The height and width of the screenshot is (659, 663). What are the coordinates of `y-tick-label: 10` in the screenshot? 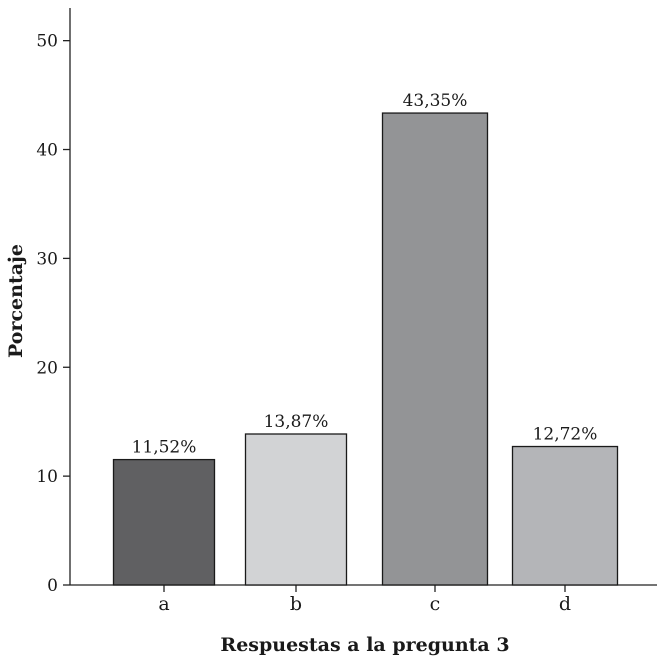 It's located at (47, 477).